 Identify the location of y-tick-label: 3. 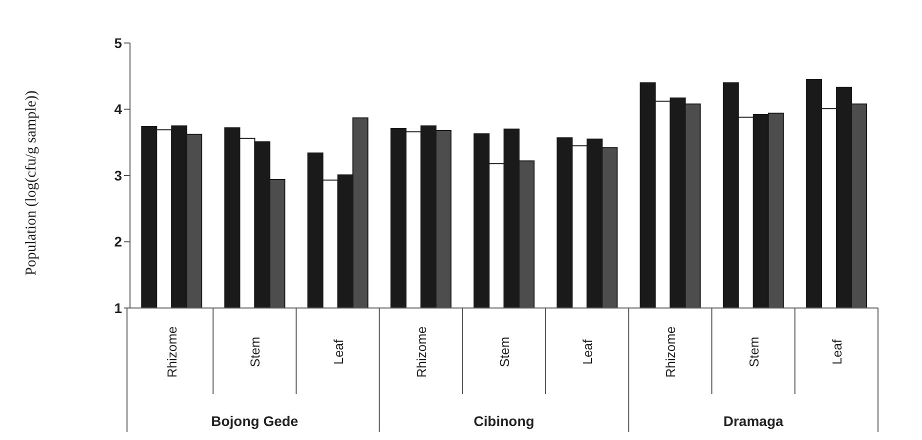
(118, 175).